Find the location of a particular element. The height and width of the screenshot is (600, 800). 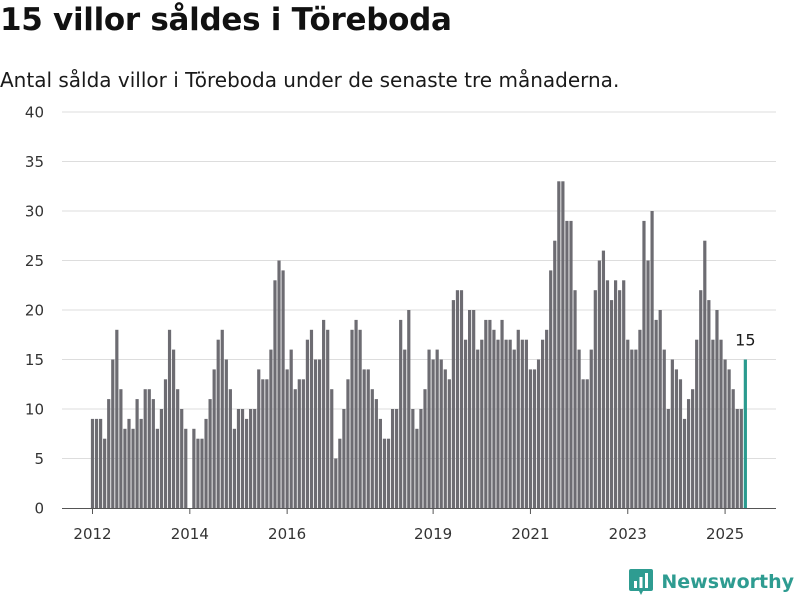

bar-chart-badge-icon is located at coordinates (641, 582).